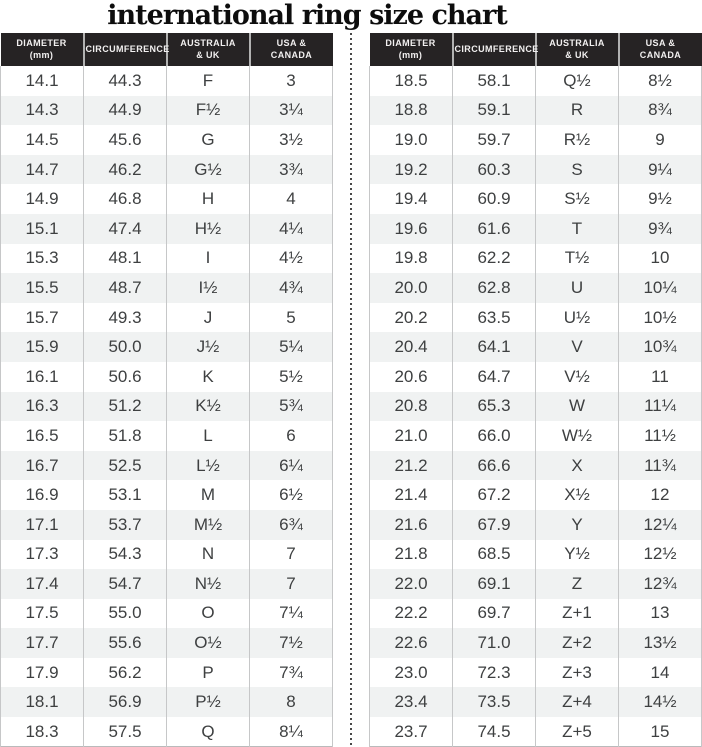  Describe the element at coordinates (577, 613) in the screenshot. I see `cell: Z+1` at that location.